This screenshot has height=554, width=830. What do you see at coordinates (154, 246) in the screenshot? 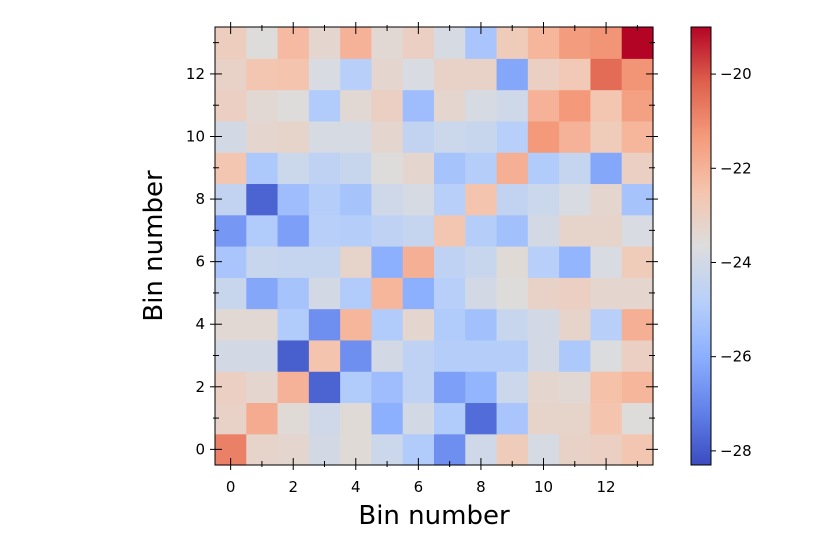
I see `y-axis-label: Bin number` at bounding box center [154, 246].